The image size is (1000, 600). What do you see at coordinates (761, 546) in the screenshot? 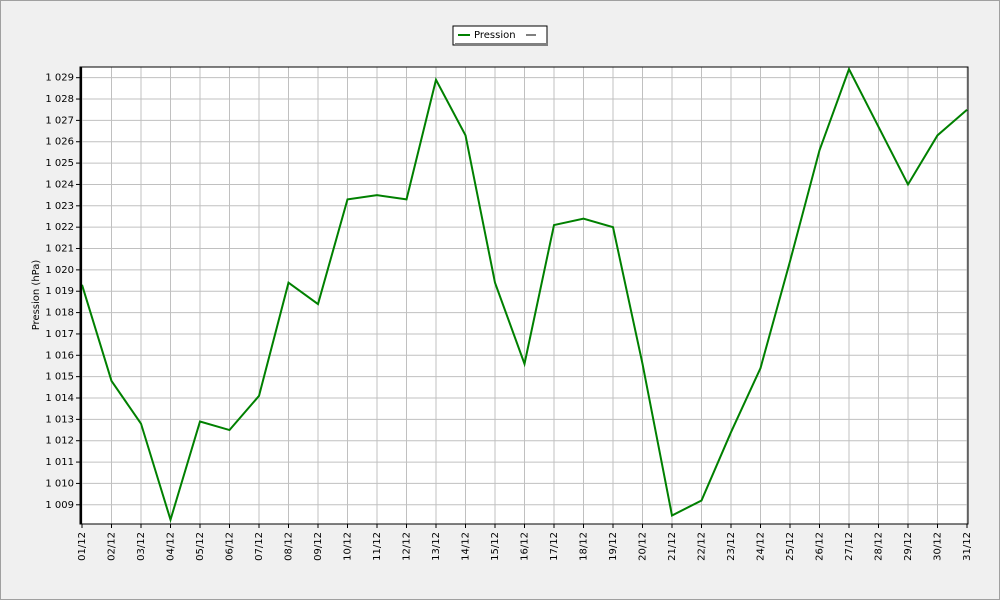
I see `x-tick-label: 24/12` at bounding box center [761, 546].